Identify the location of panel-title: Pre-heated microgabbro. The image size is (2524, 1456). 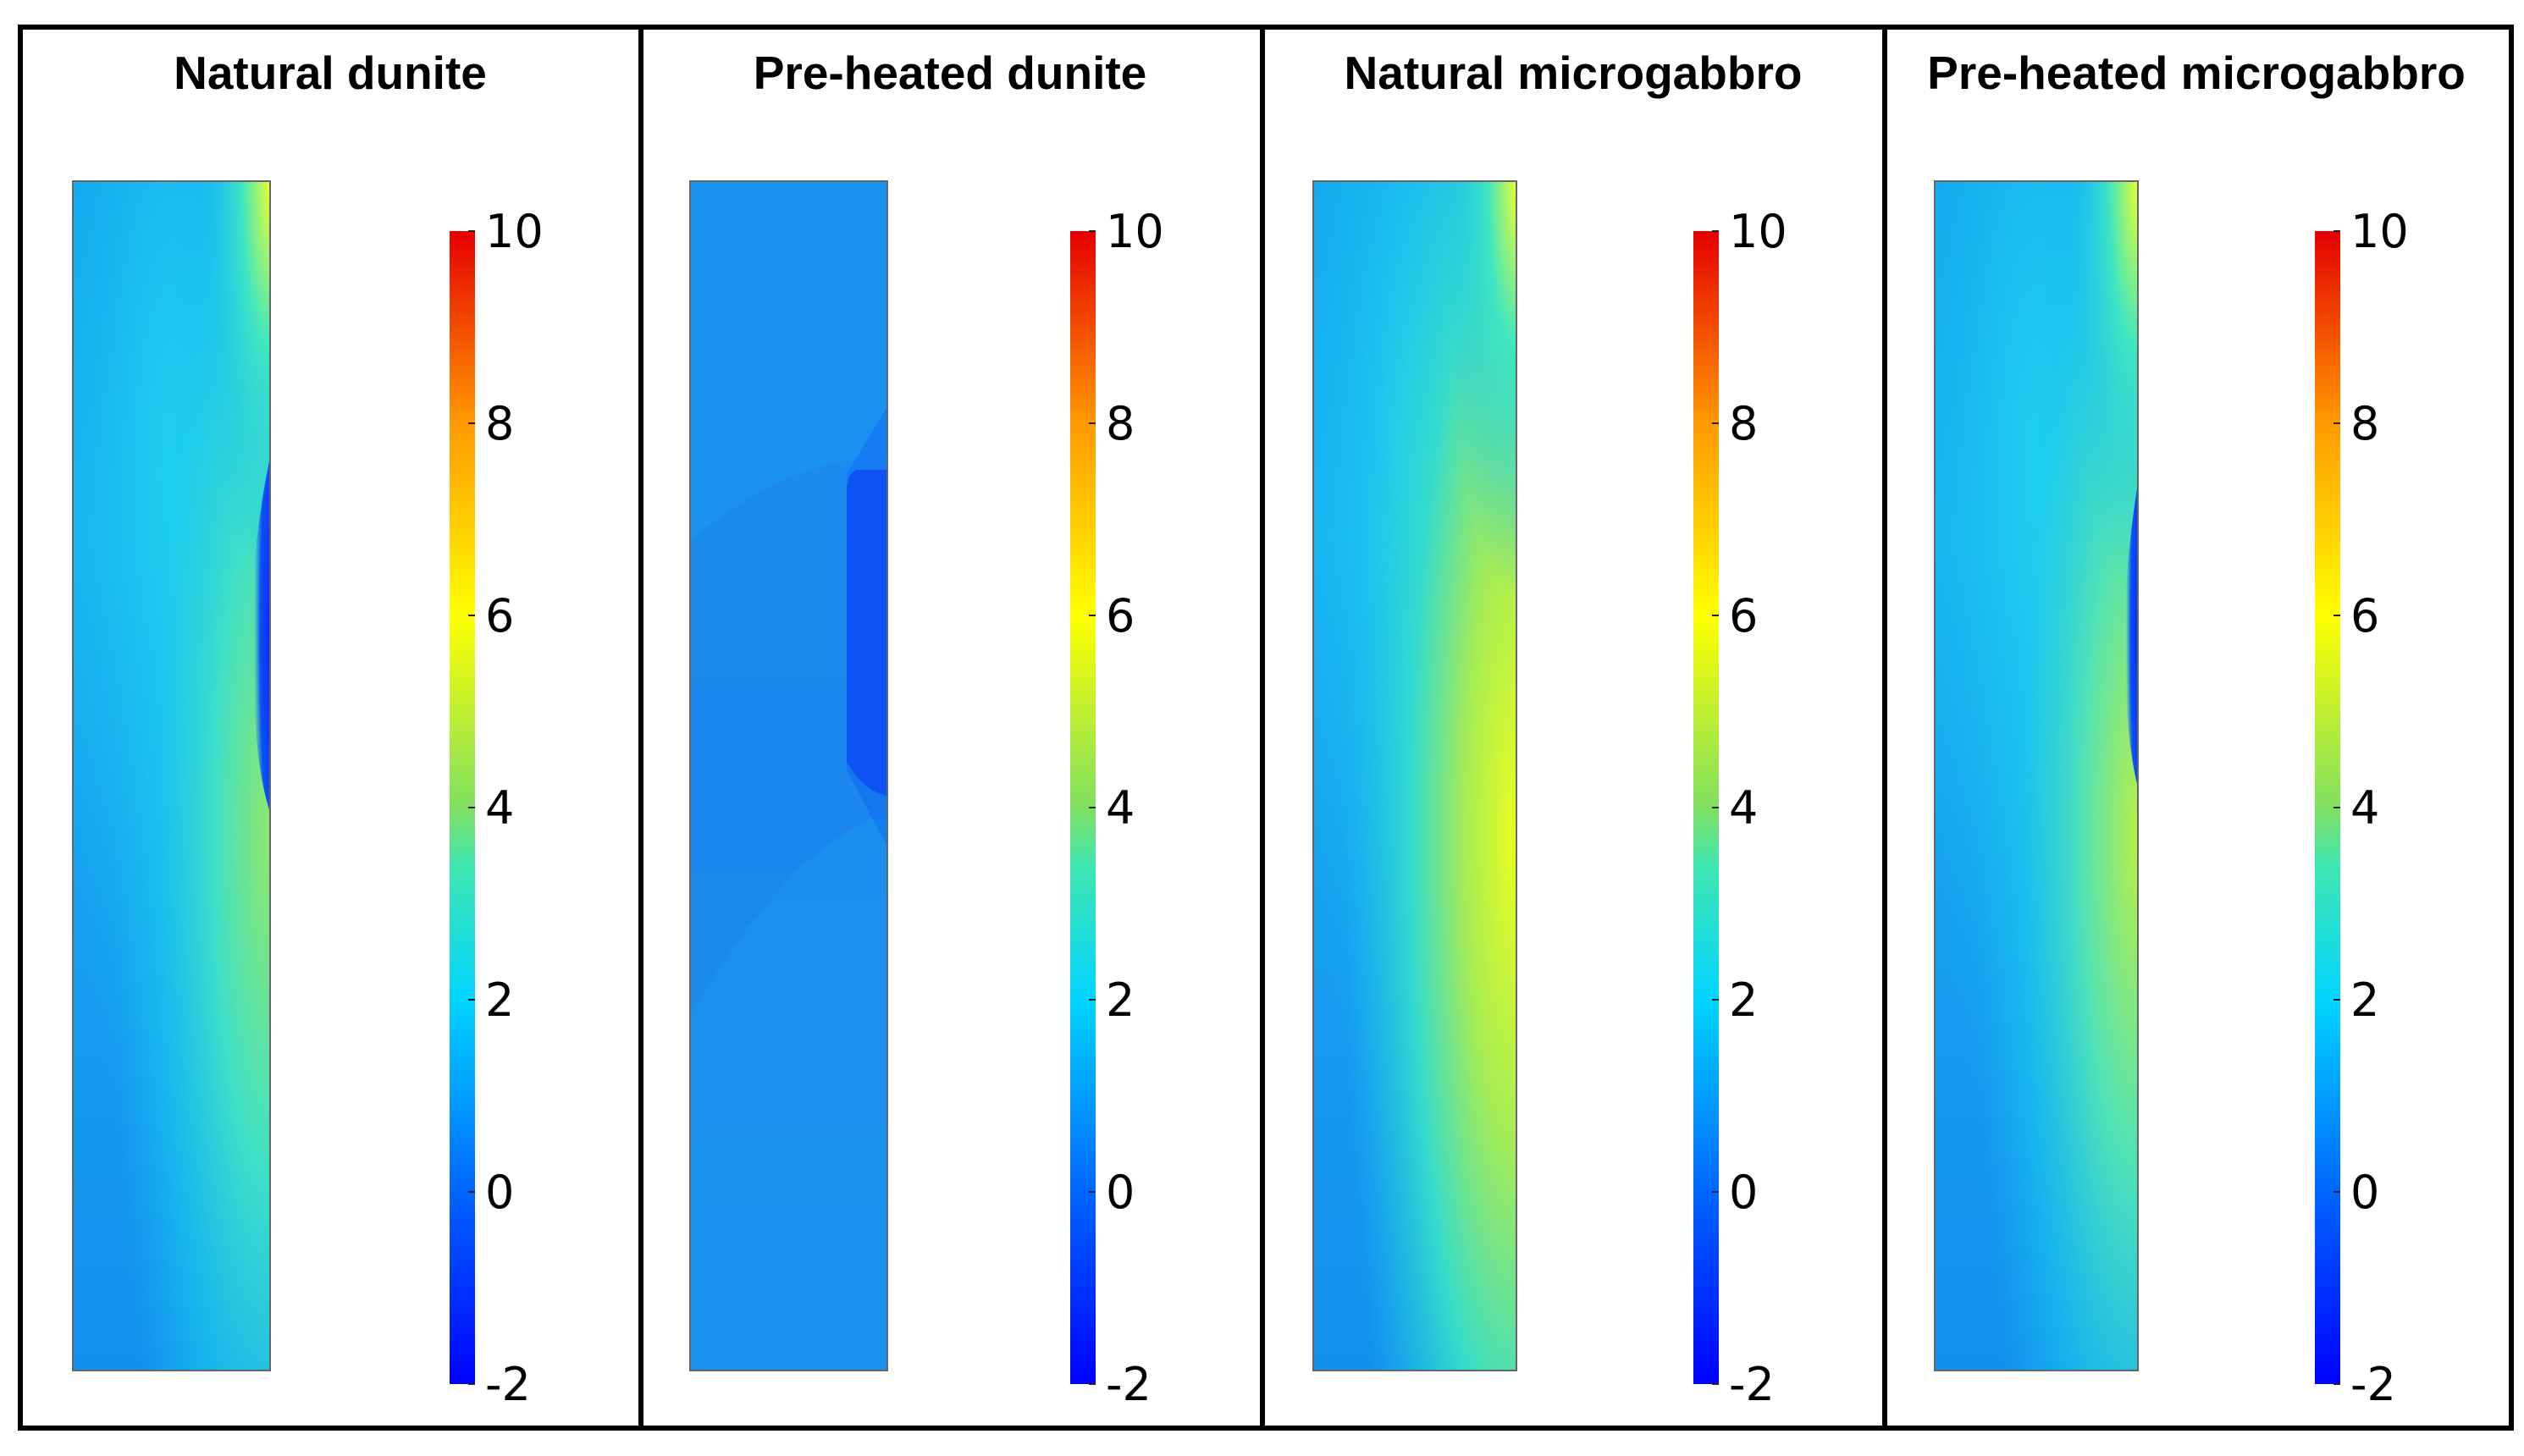
(2196, 73).